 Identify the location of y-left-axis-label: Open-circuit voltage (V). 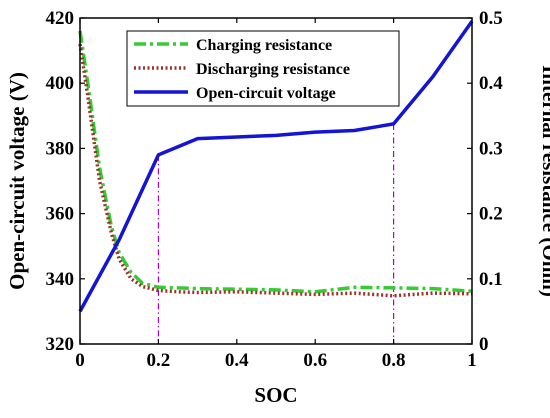
(17, 181).